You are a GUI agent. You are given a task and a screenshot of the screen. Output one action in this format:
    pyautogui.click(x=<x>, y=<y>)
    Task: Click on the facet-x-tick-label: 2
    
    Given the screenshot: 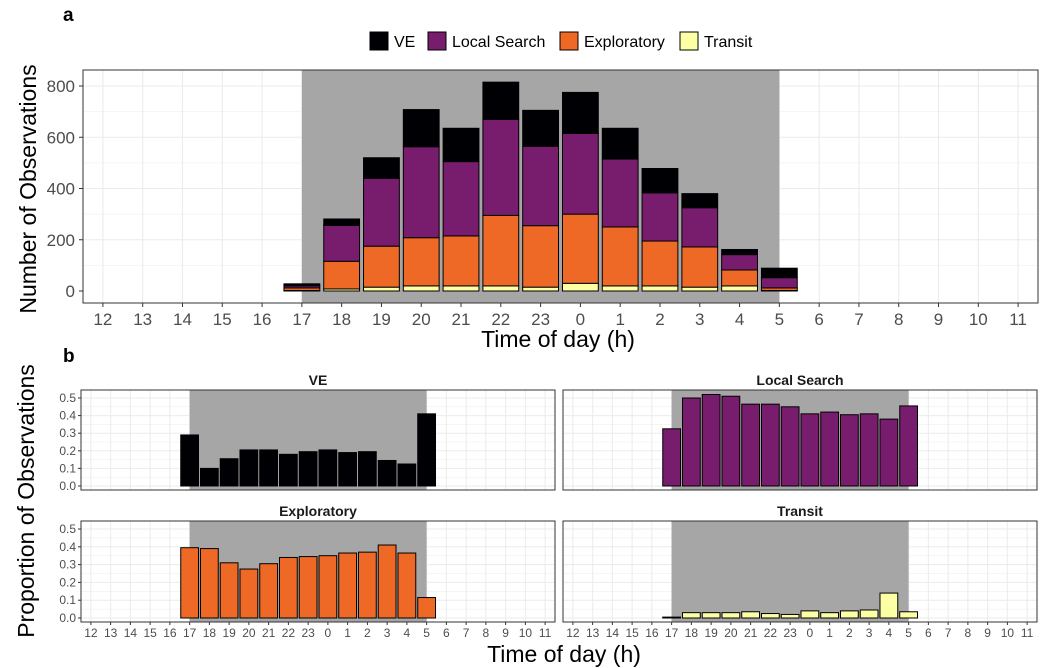 What is the action you would take?
    pyautogui.click(x=367, y=633)
    